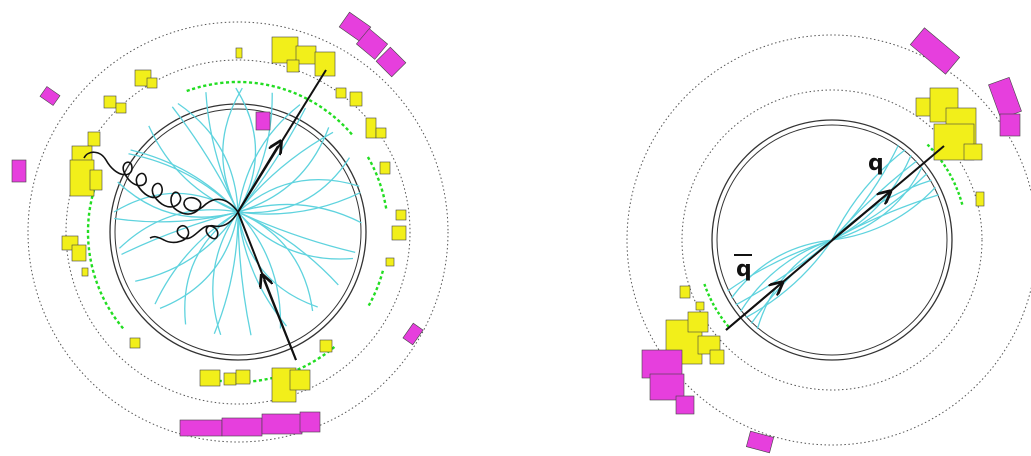 The height and width of the screenshot is (456, 1031). I want to click on hit-markers, so click(833, 235).